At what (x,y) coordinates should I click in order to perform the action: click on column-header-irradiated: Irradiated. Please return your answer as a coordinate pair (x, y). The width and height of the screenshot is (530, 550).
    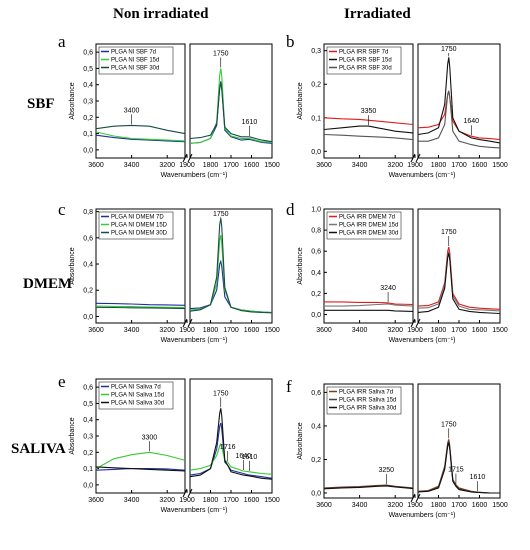
    Looking at the image, I should click on (377, 14).